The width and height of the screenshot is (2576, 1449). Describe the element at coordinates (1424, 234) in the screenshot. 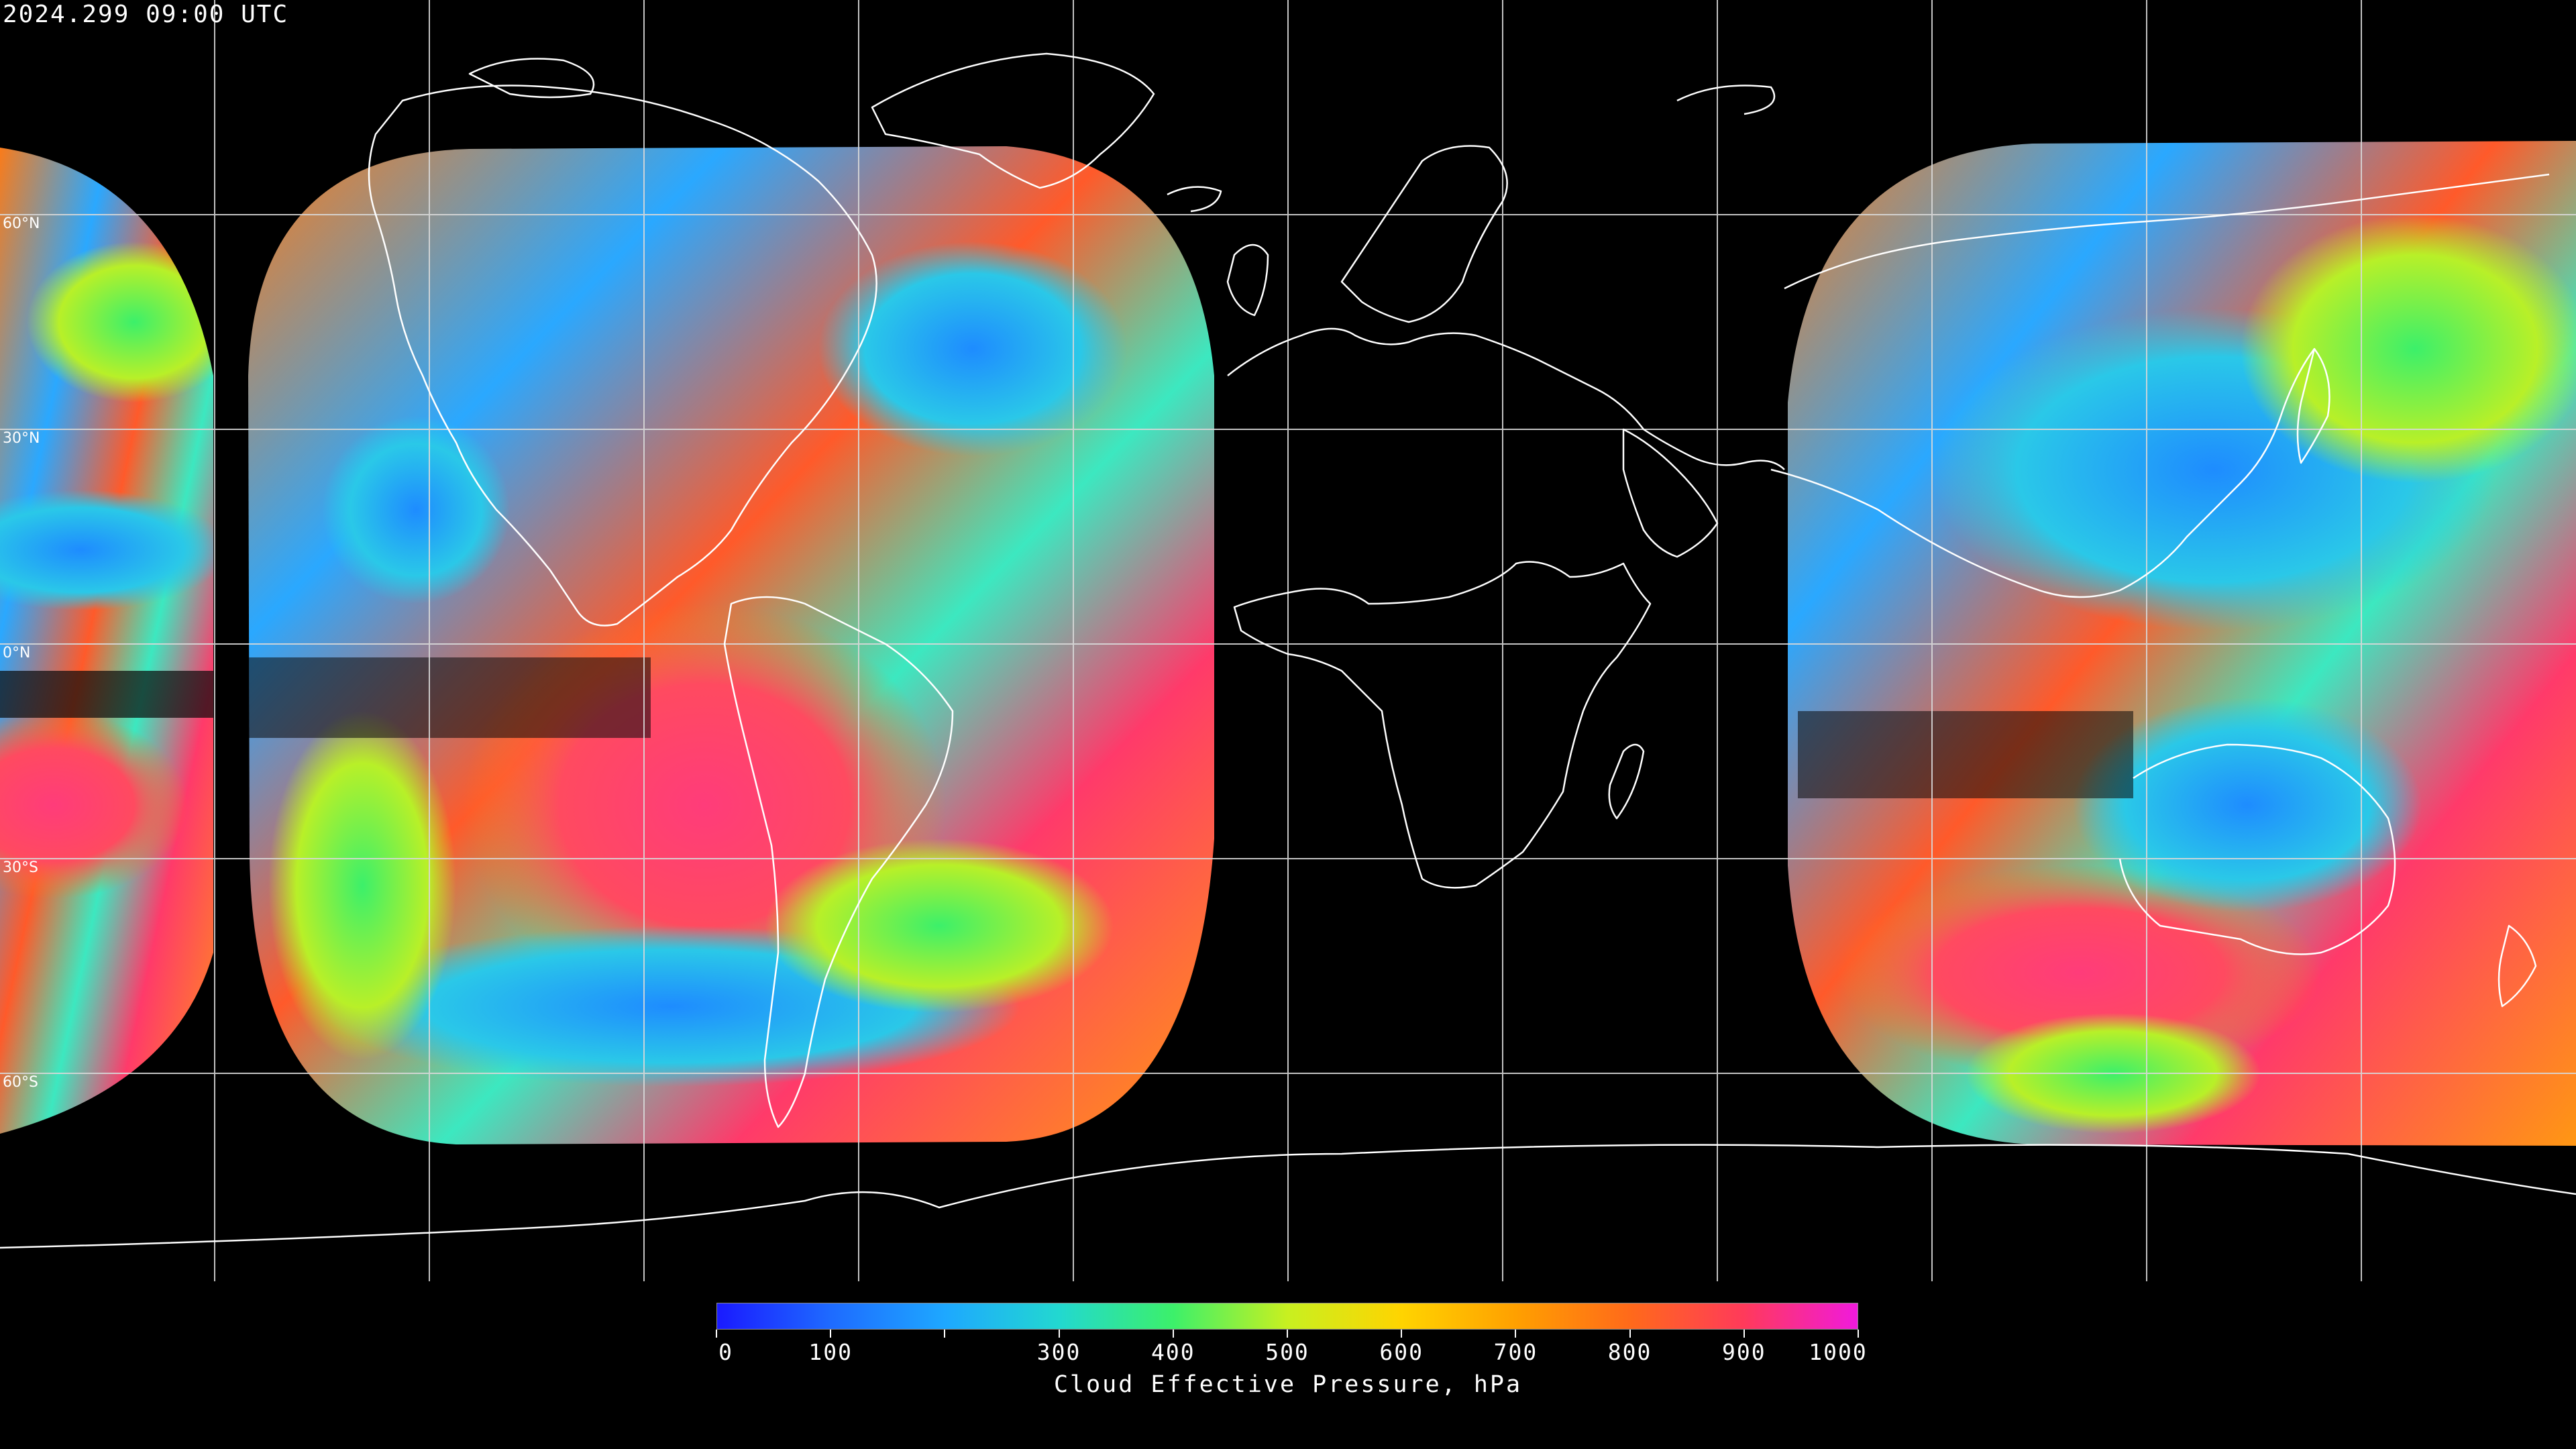

I see `coastline-scandinavia` at that location.